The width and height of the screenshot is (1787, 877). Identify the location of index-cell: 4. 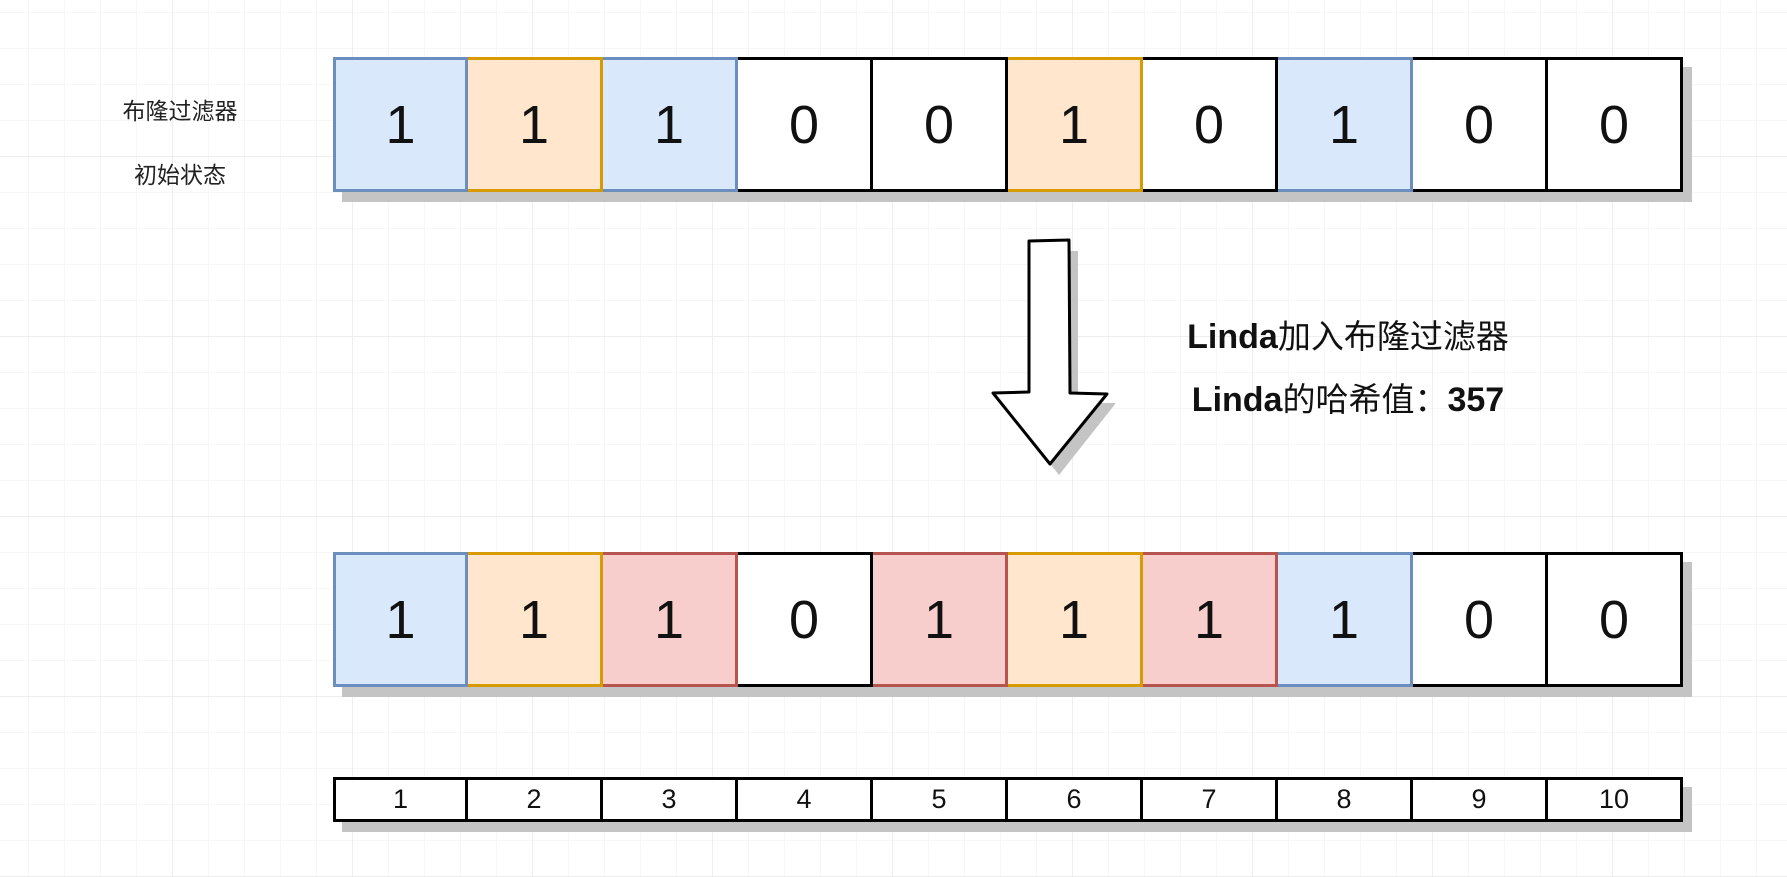
(805, 799).